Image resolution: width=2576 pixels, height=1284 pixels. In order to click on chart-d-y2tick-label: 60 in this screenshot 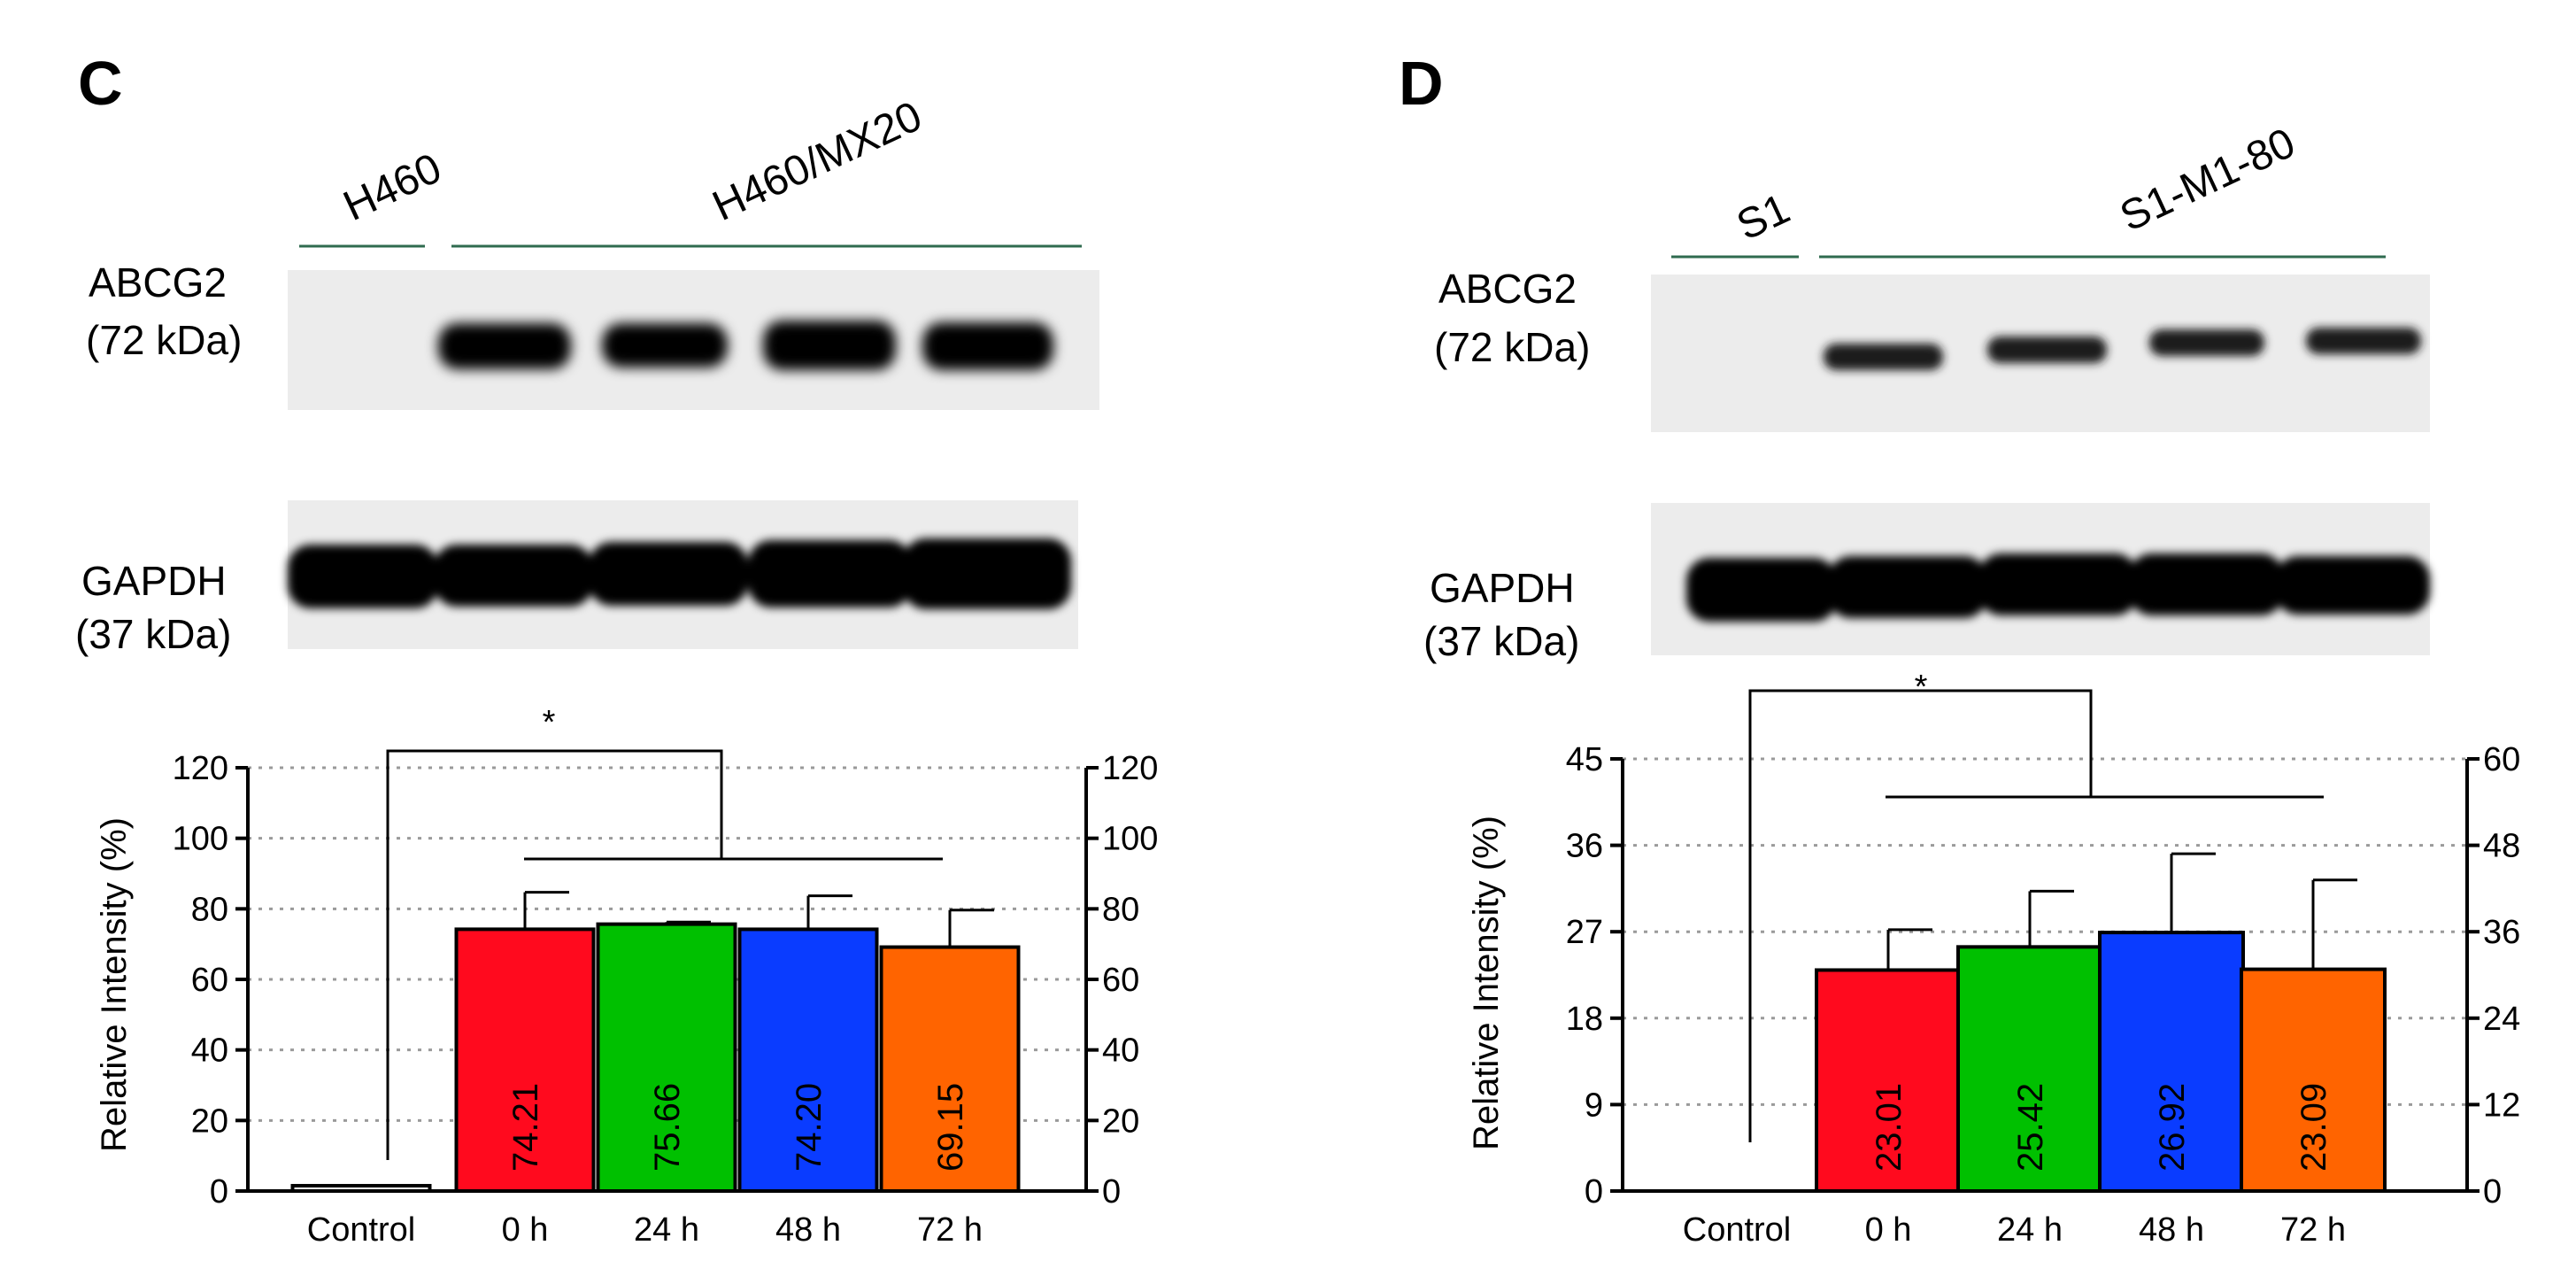, I will do `click(2501, 759)`.